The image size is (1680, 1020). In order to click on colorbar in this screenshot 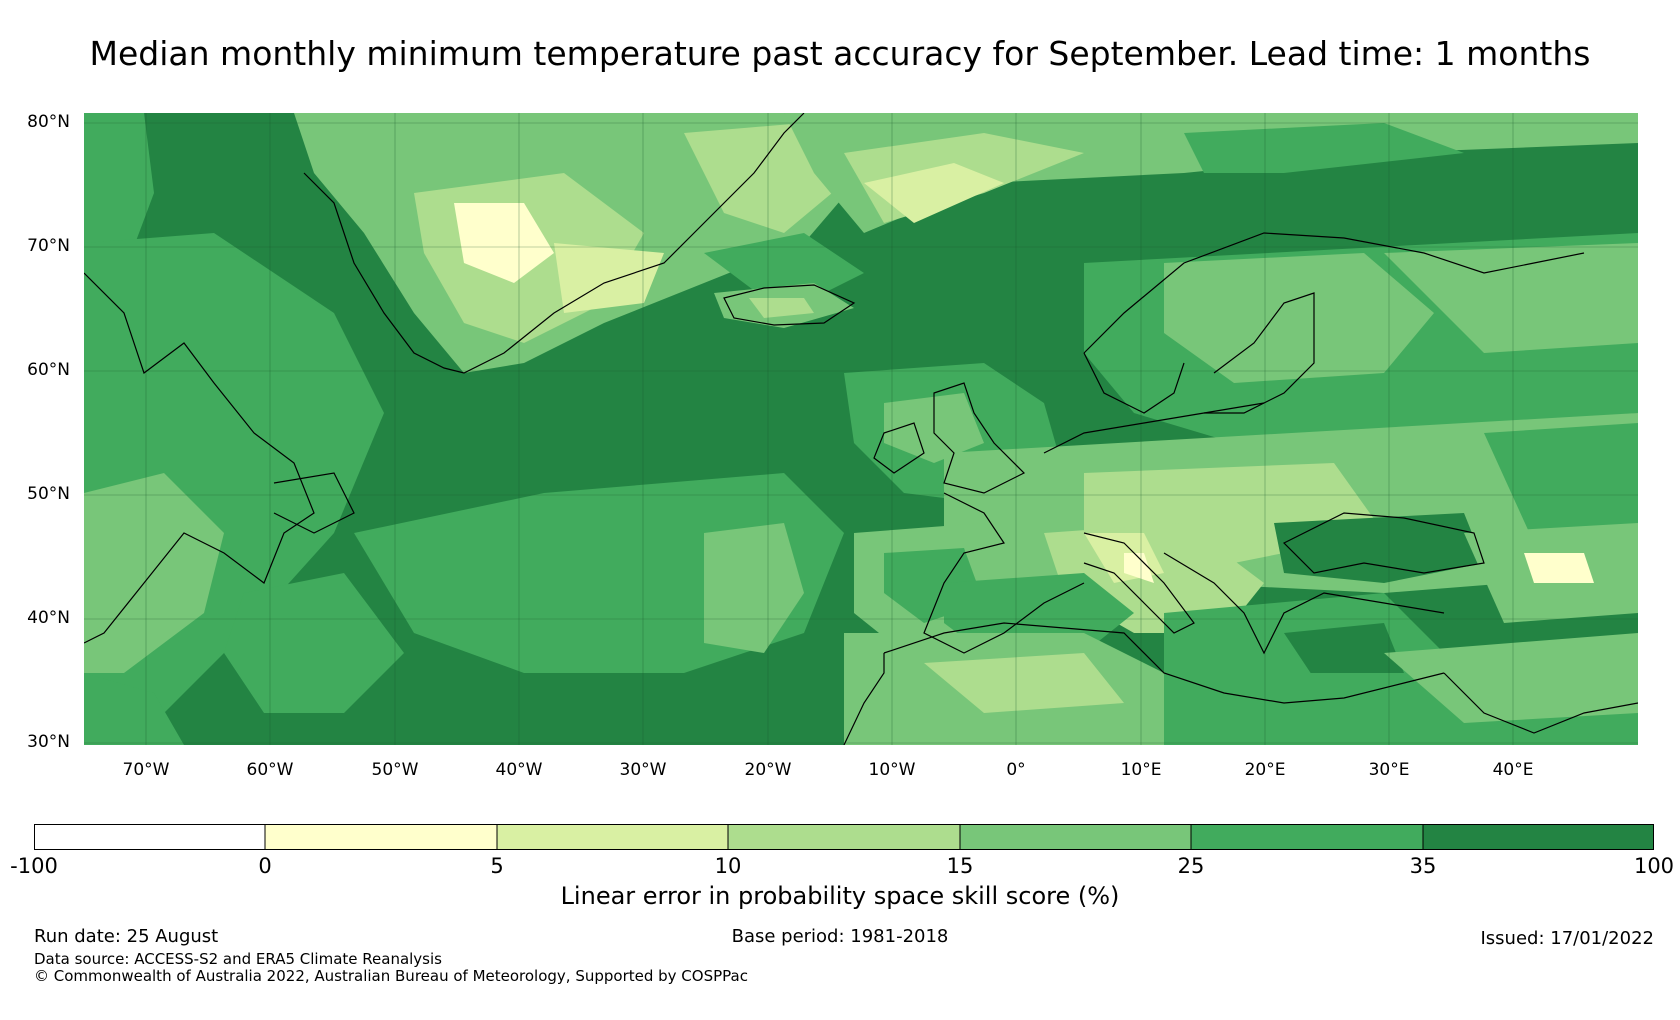, I will do `click(844, 837)`.